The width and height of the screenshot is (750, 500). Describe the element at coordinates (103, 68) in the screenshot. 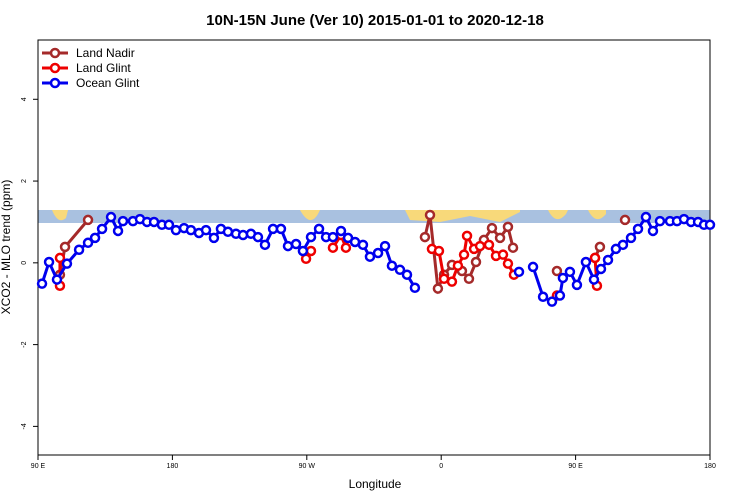

I see `legend-label: Land Glint` at that location.